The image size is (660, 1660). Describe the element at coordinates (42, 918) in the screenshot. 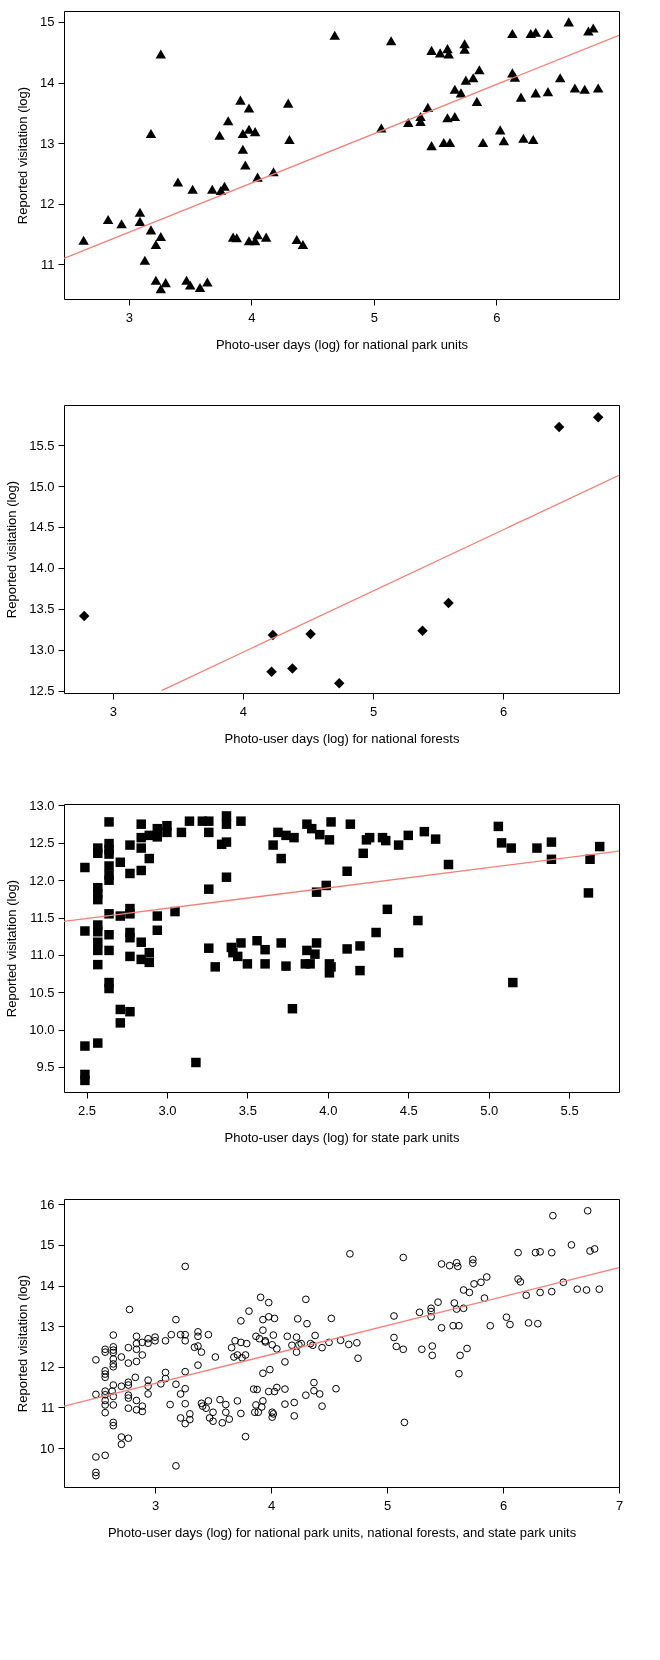

I see `y-tick-label: 11.5` at that location.